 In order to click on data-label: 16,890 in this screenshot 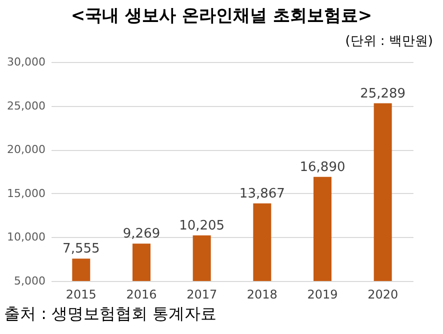, I will do `click(323, 167)`.